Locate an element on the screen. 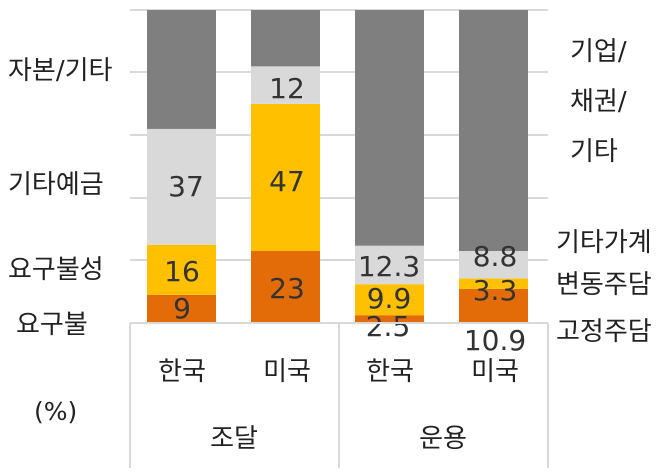 Image resolution: width=667 pixels, height=475 pixels. segment-value-label: 2.5 is located at coordinates (388, 326).